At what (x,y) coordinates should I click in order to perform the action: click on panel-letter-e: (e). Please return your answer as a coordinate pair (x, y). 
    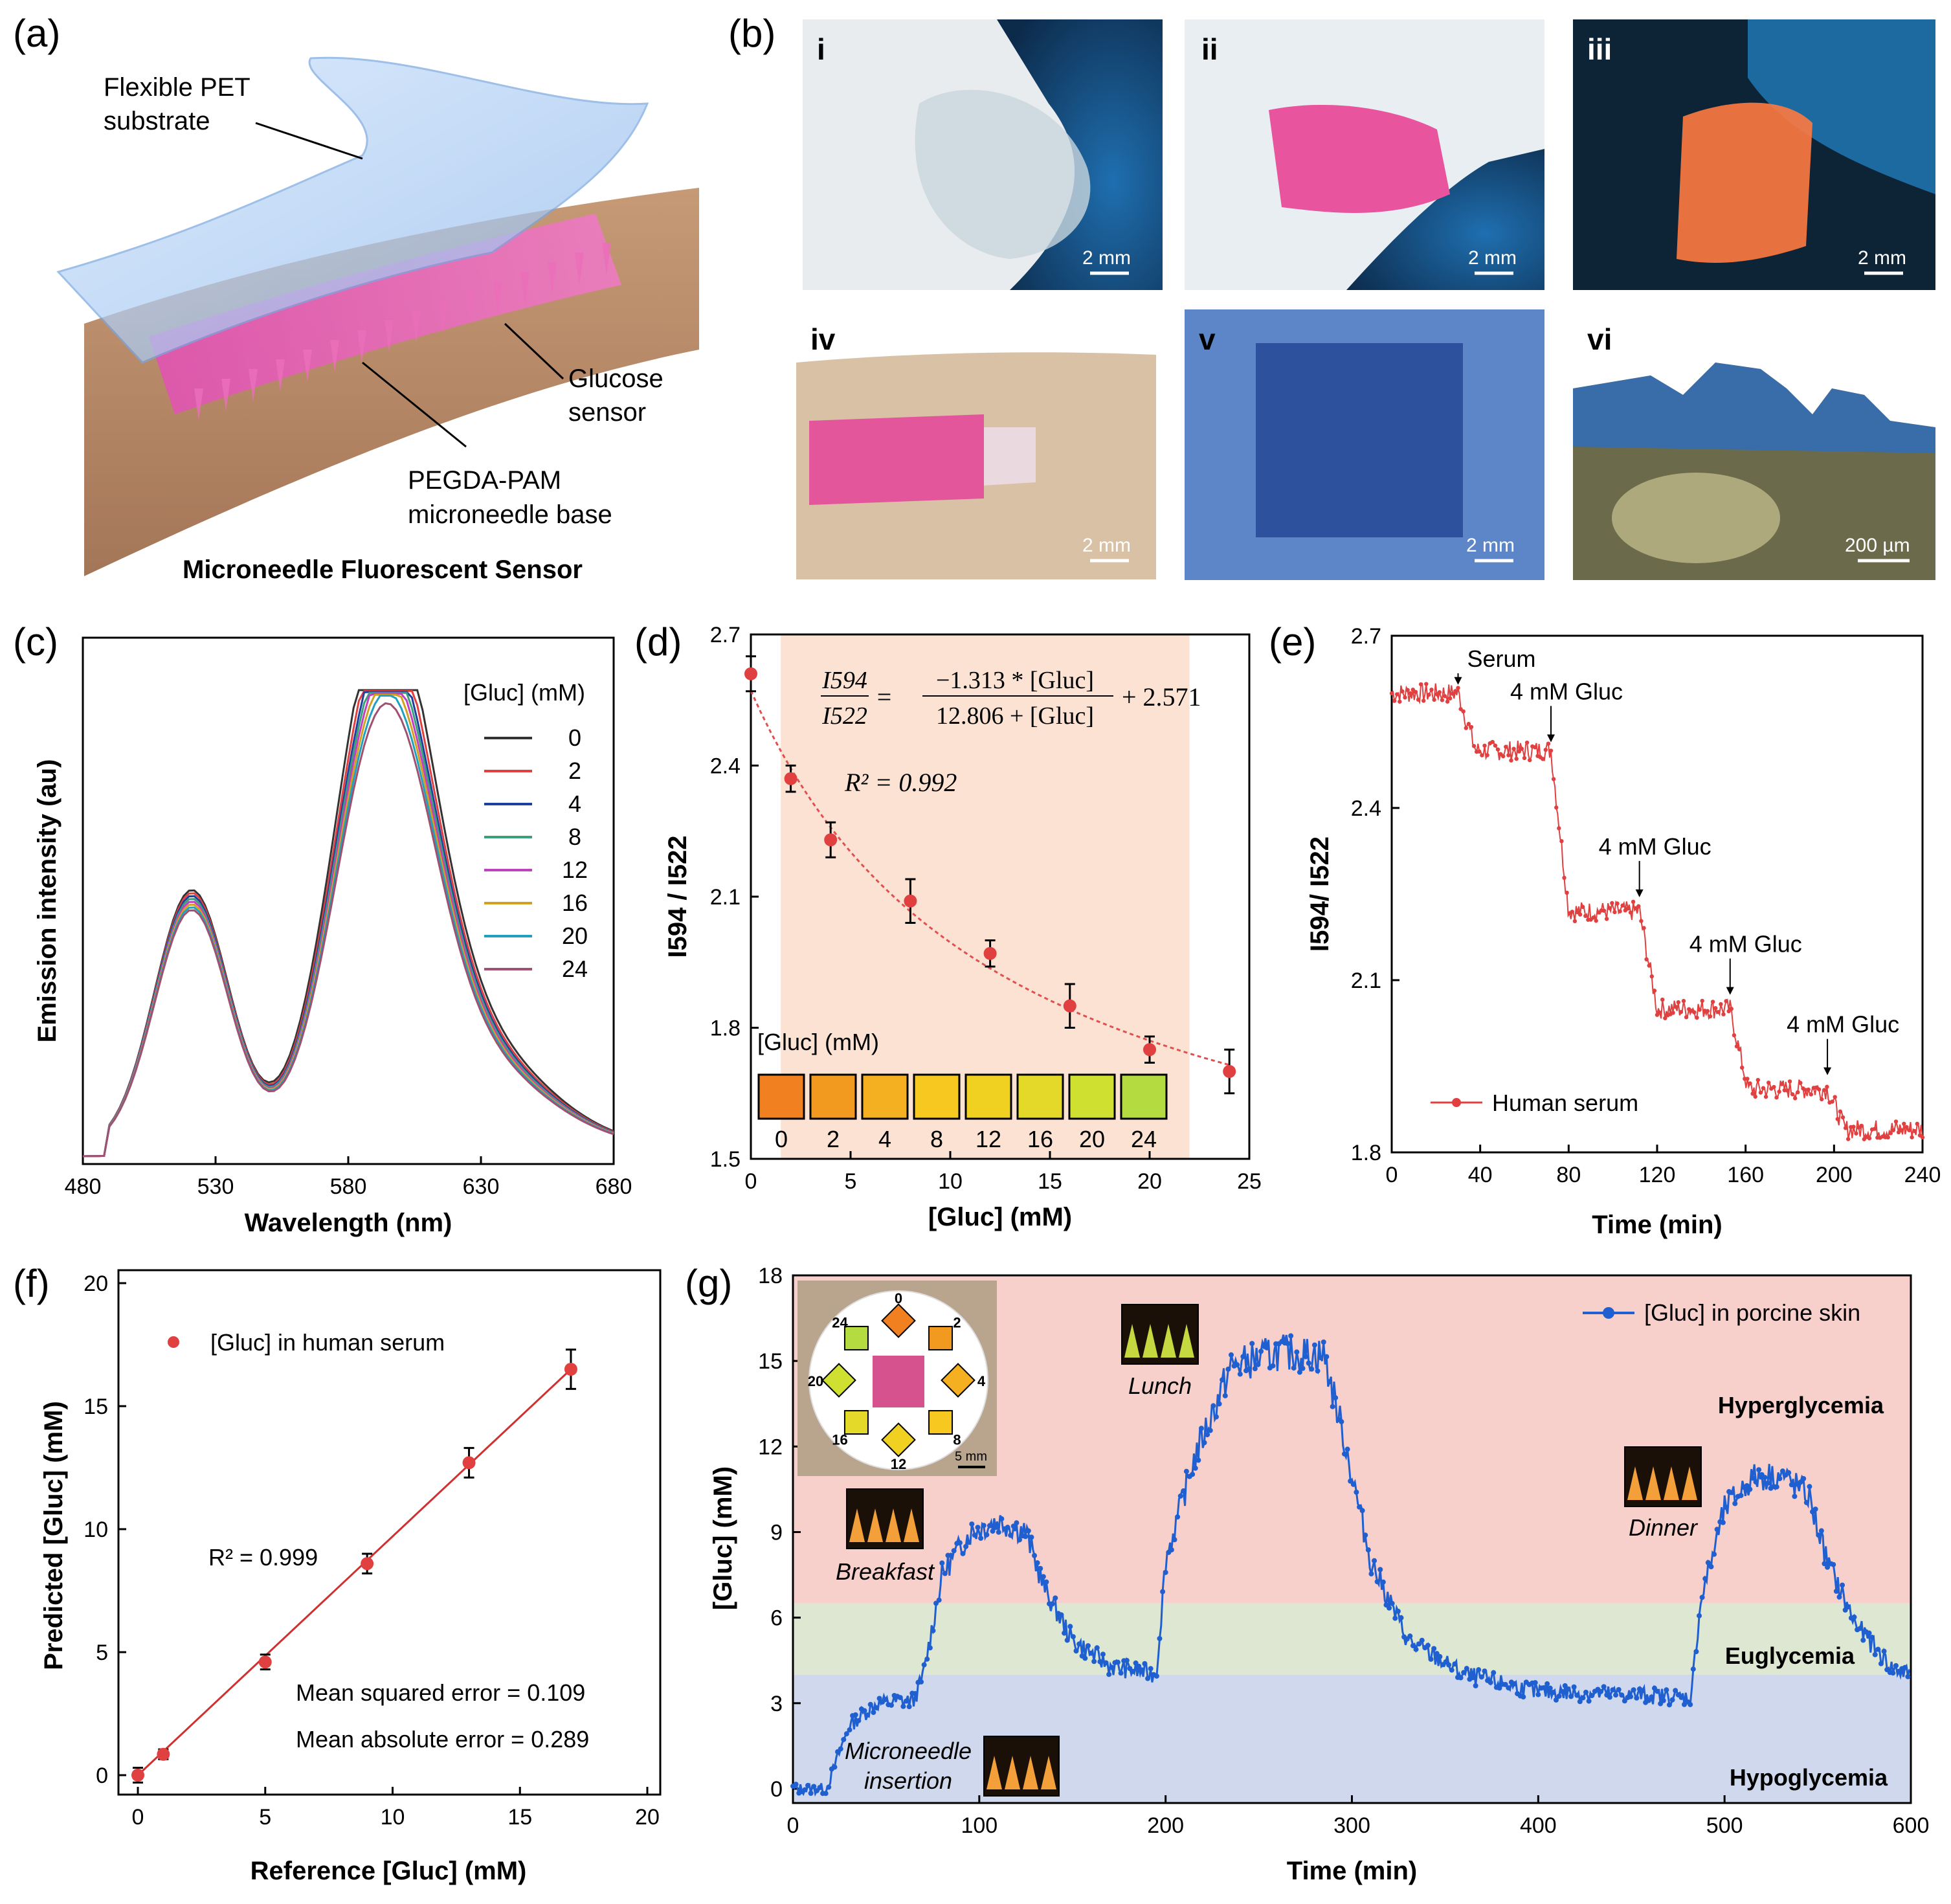
    Looking at the image, I should click on (1292, 642).